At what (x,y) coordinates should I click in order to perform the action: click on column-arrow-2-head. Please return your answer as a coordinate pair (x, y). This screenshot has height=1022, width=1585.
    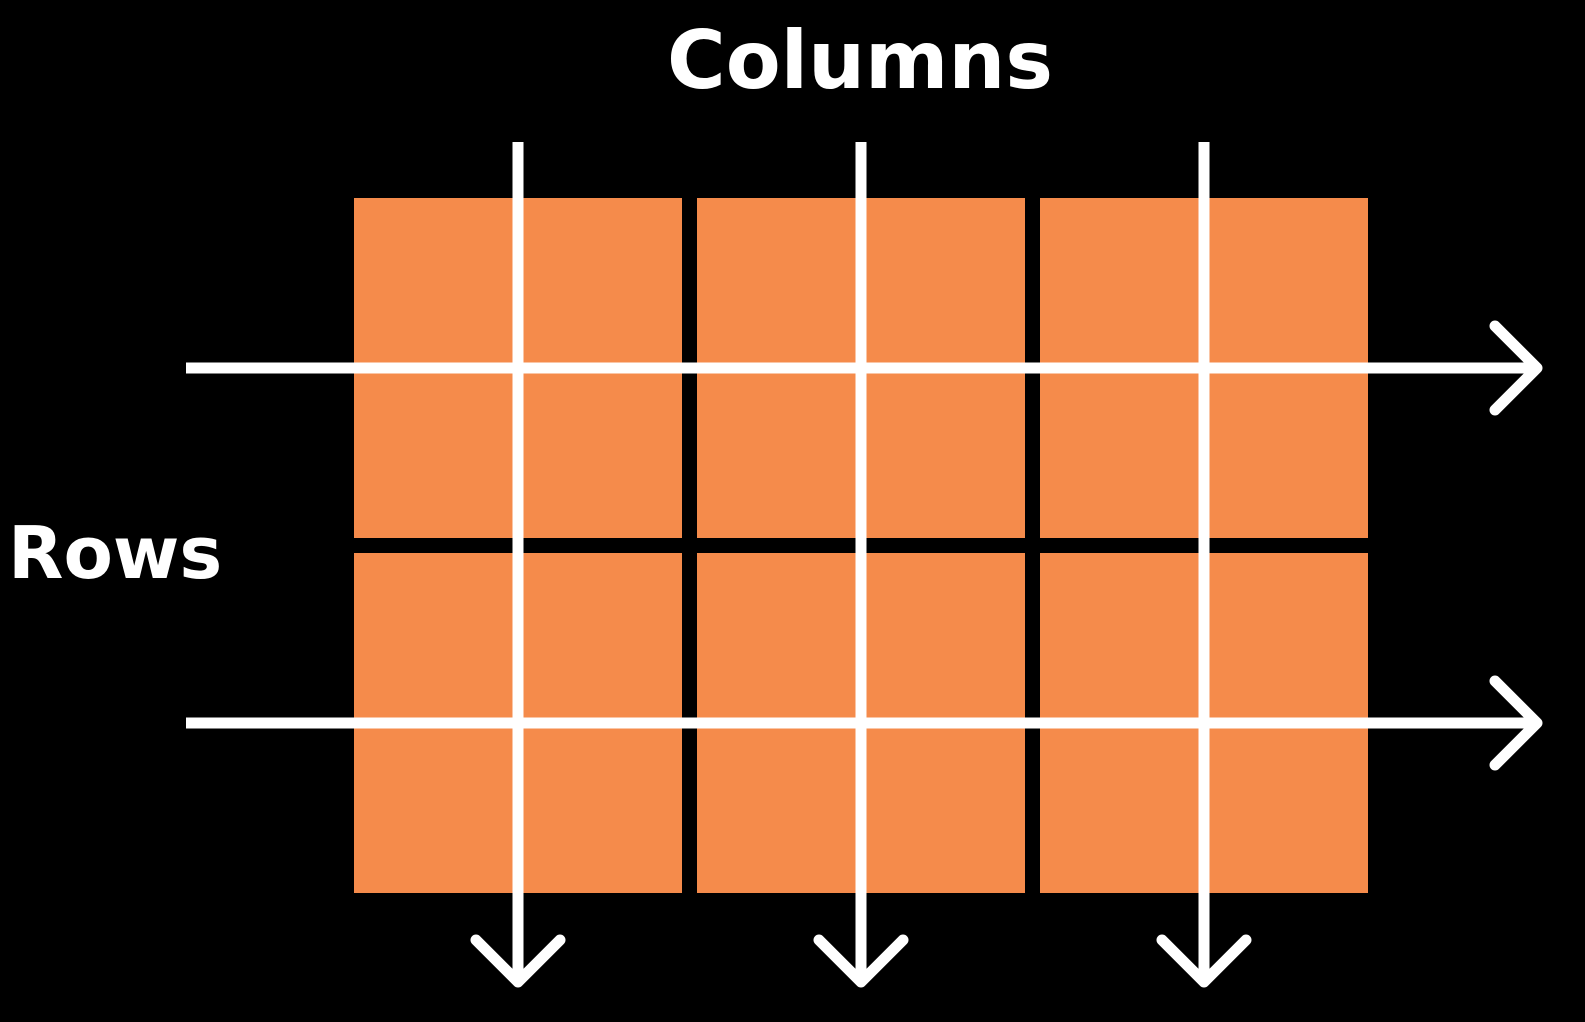
    Looking at the image, I should click on (861, 961).